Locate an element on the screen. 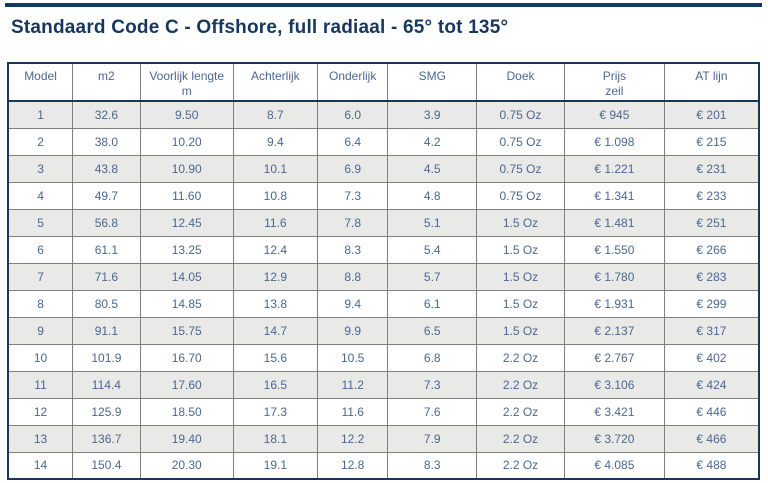 The width and height of the screenshot is (768, 483). top-horizontal-rule is located at coordinates (383, 5).